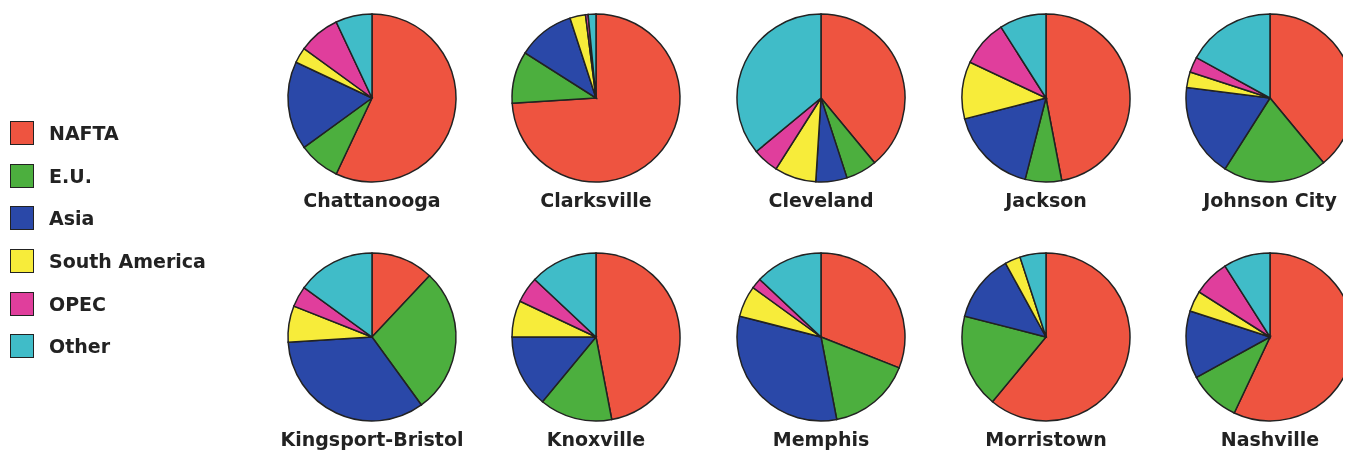 Image resolution: width=1351 pixels, height=455 pixels. Describe the element at coordinates (72, 218) in the screenshot. I see `legend-label: Asia` at that location.